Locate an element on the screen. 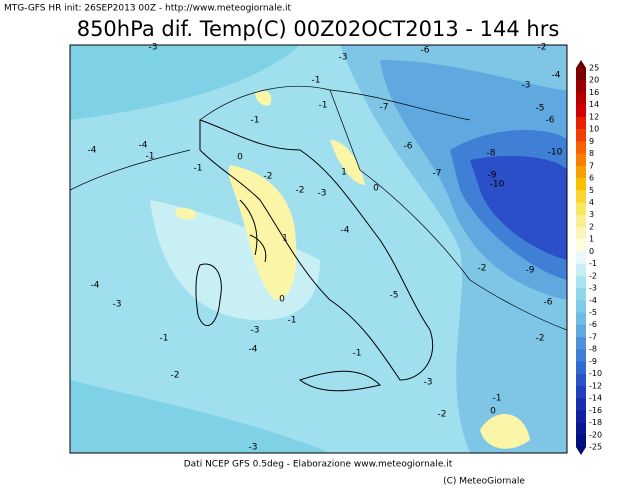  colorbar-label: -16 is located at coordinates (595, 410).